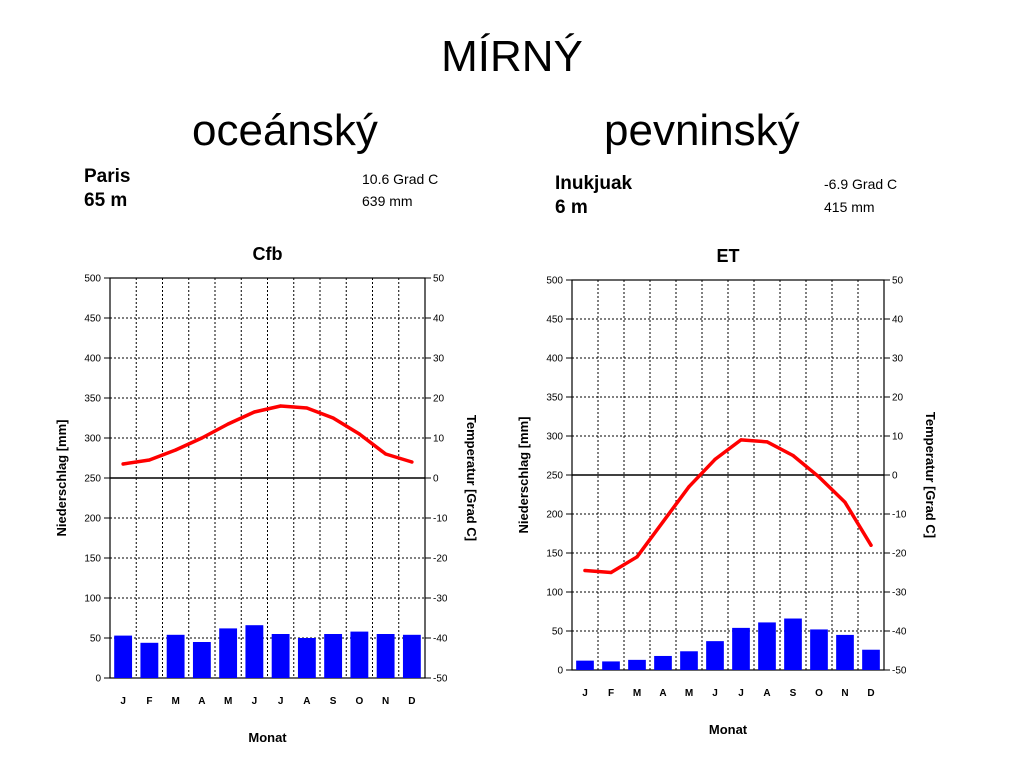  What do you see at coordinates (861, 184) in the screenshot?
I see `mean-temperature-inukjuak: -6.9 Grad C` at bounding box center [861, 184].